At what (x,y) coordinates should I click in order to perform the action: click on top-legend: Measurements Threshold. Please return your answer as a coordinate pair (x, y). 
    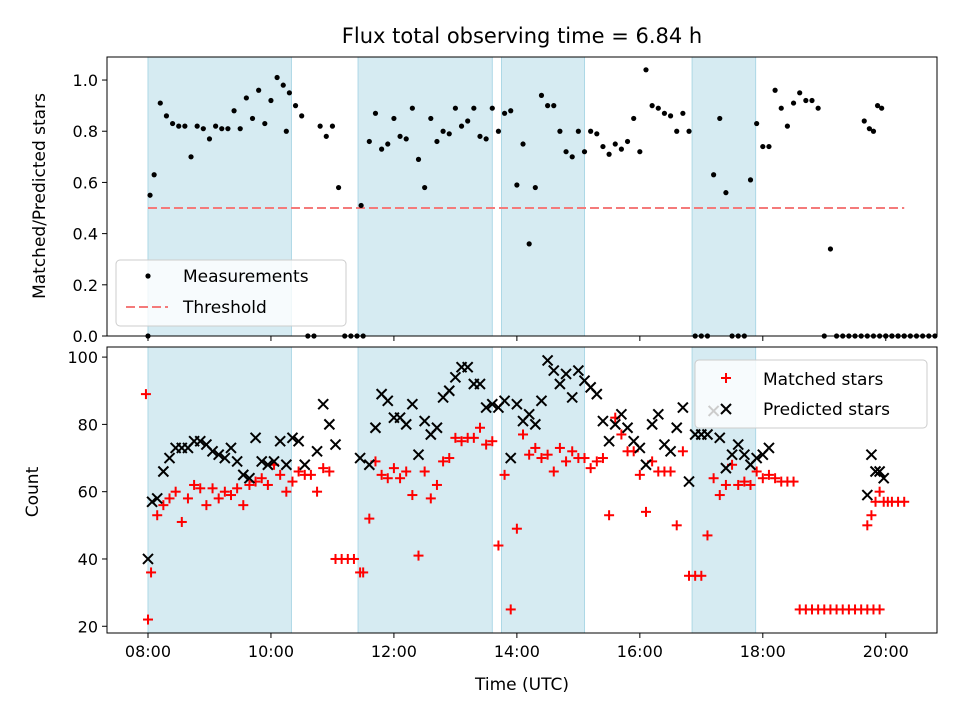
    Looking at the image, I should click on (231, 293).